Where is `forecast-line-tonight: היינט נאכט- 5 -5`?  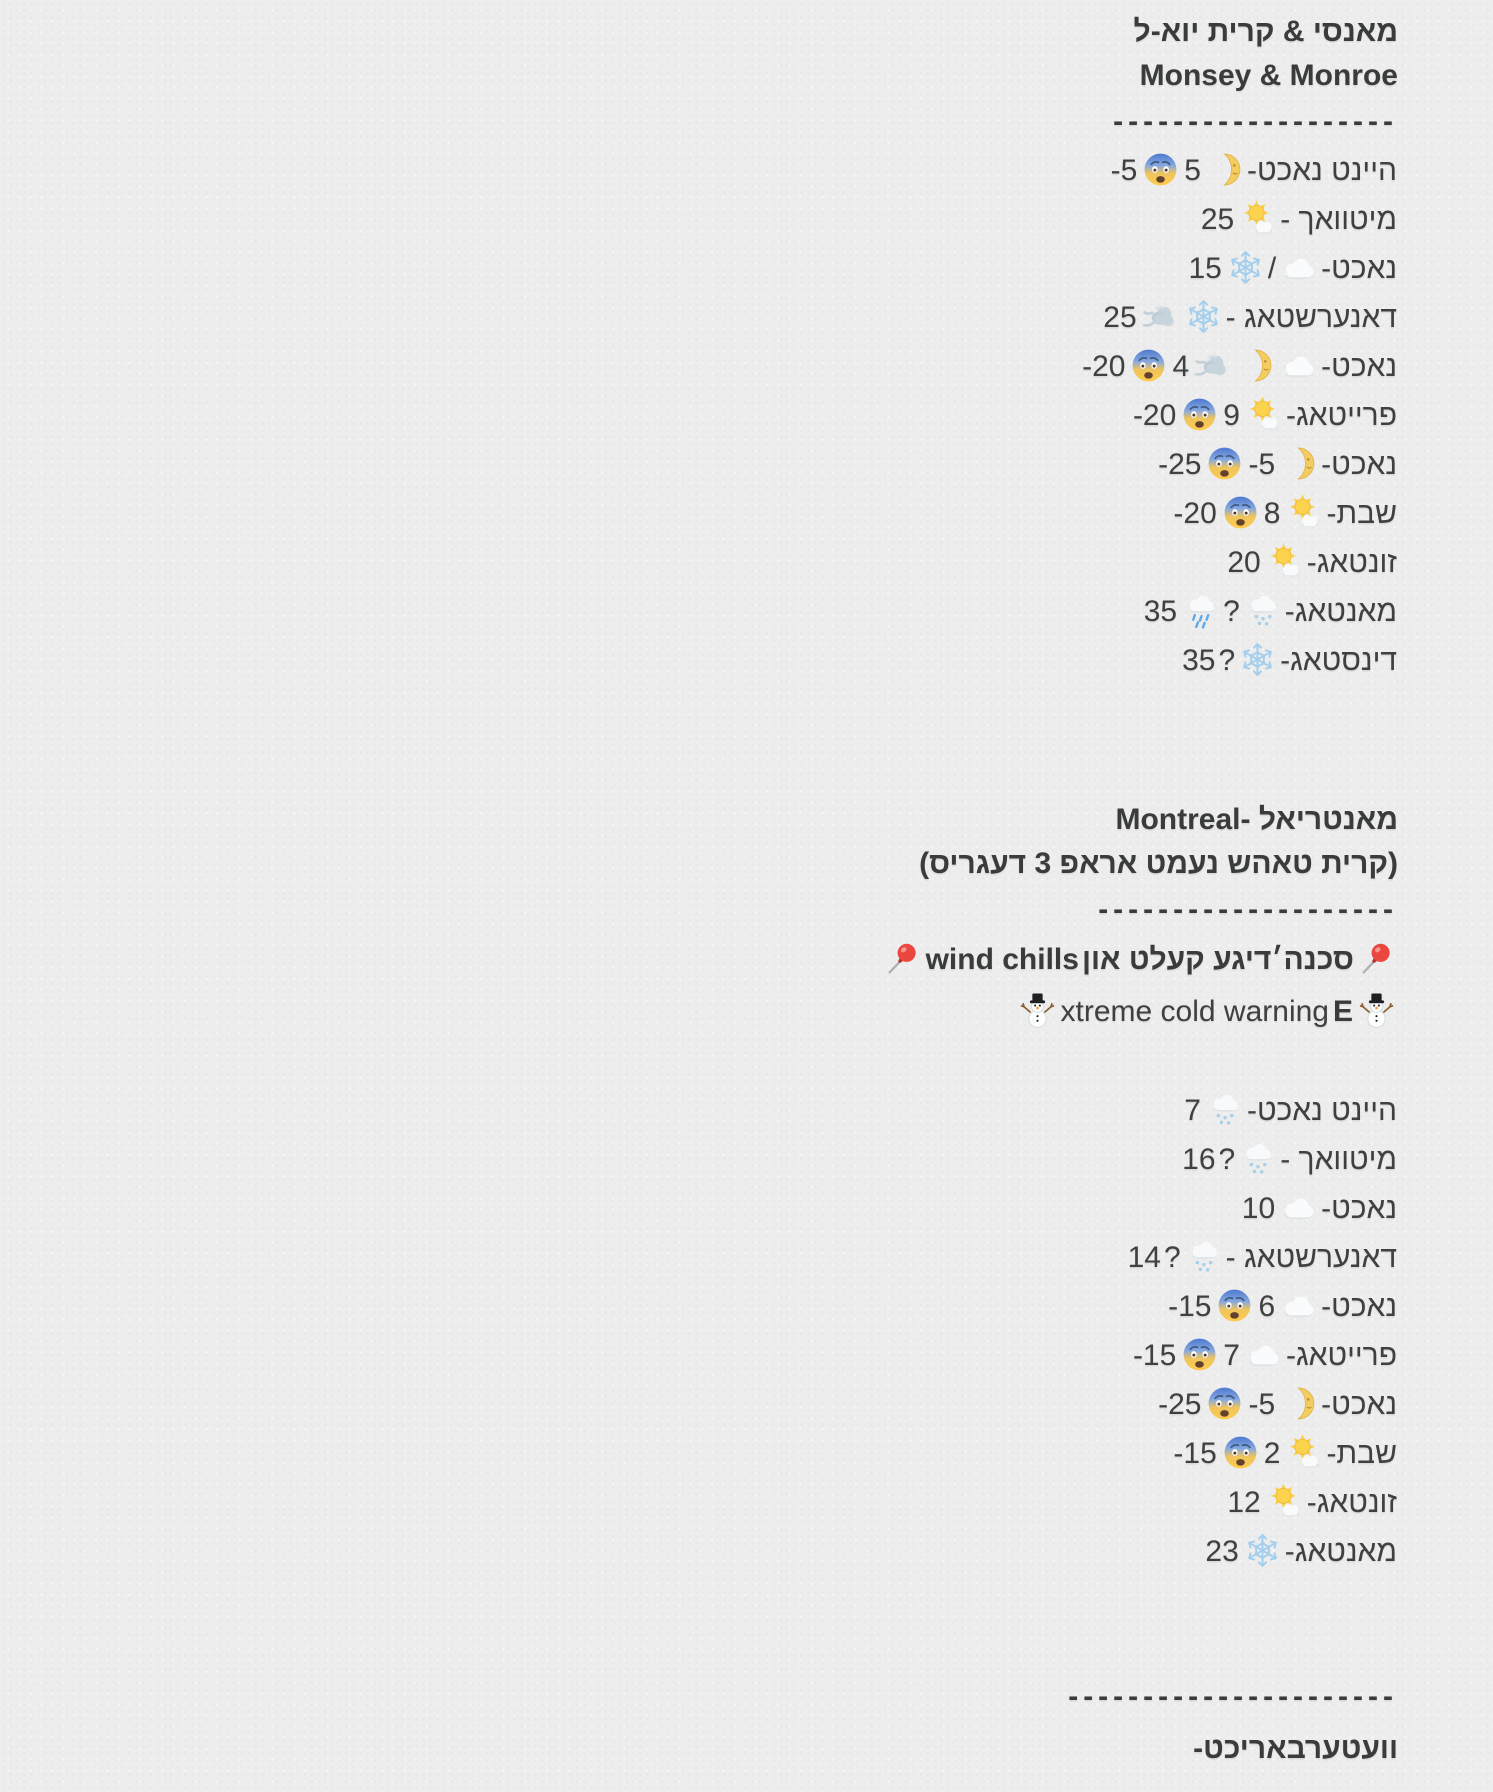 forecast-line-tonight: היינט נאכט- 5 -5 is located at coordinates (1139, 170).